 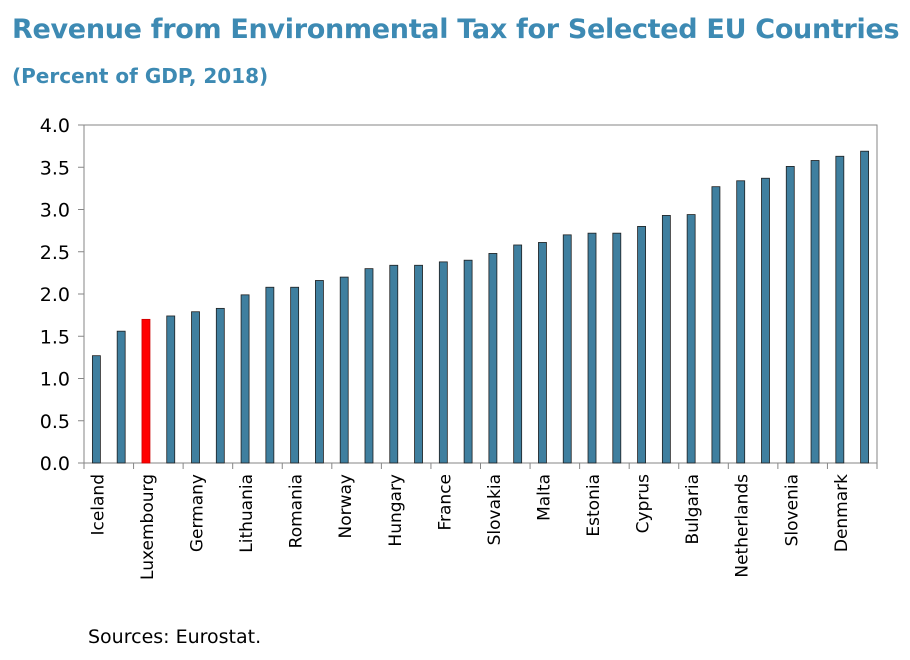 What do you see at coordinates (493, 358) in the screenshot?
I see `bar-slovakia` at bounding box center [493, 358].